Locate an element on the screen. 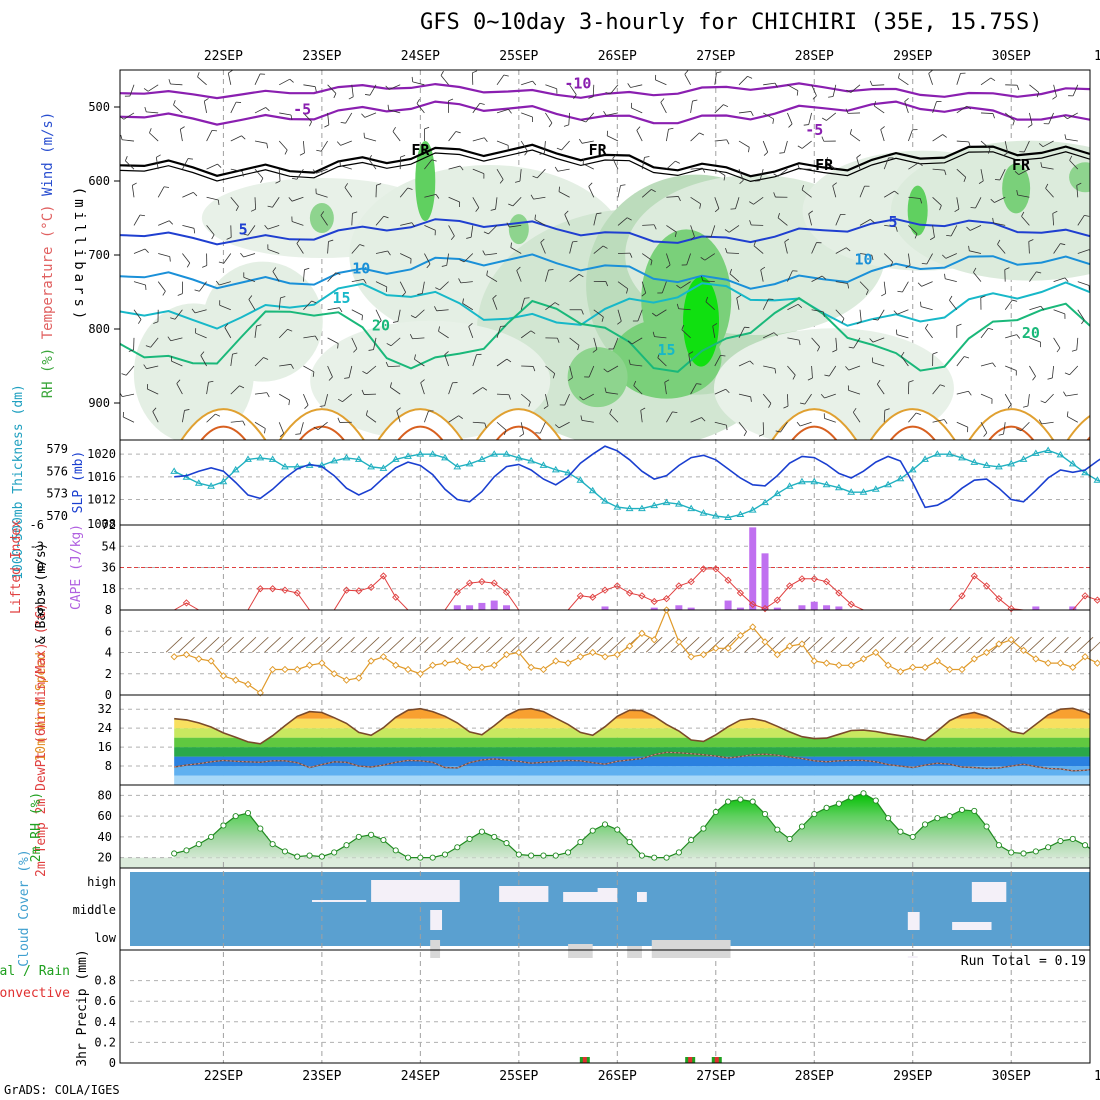  rh-high-area is located at coordinates (597, 377).